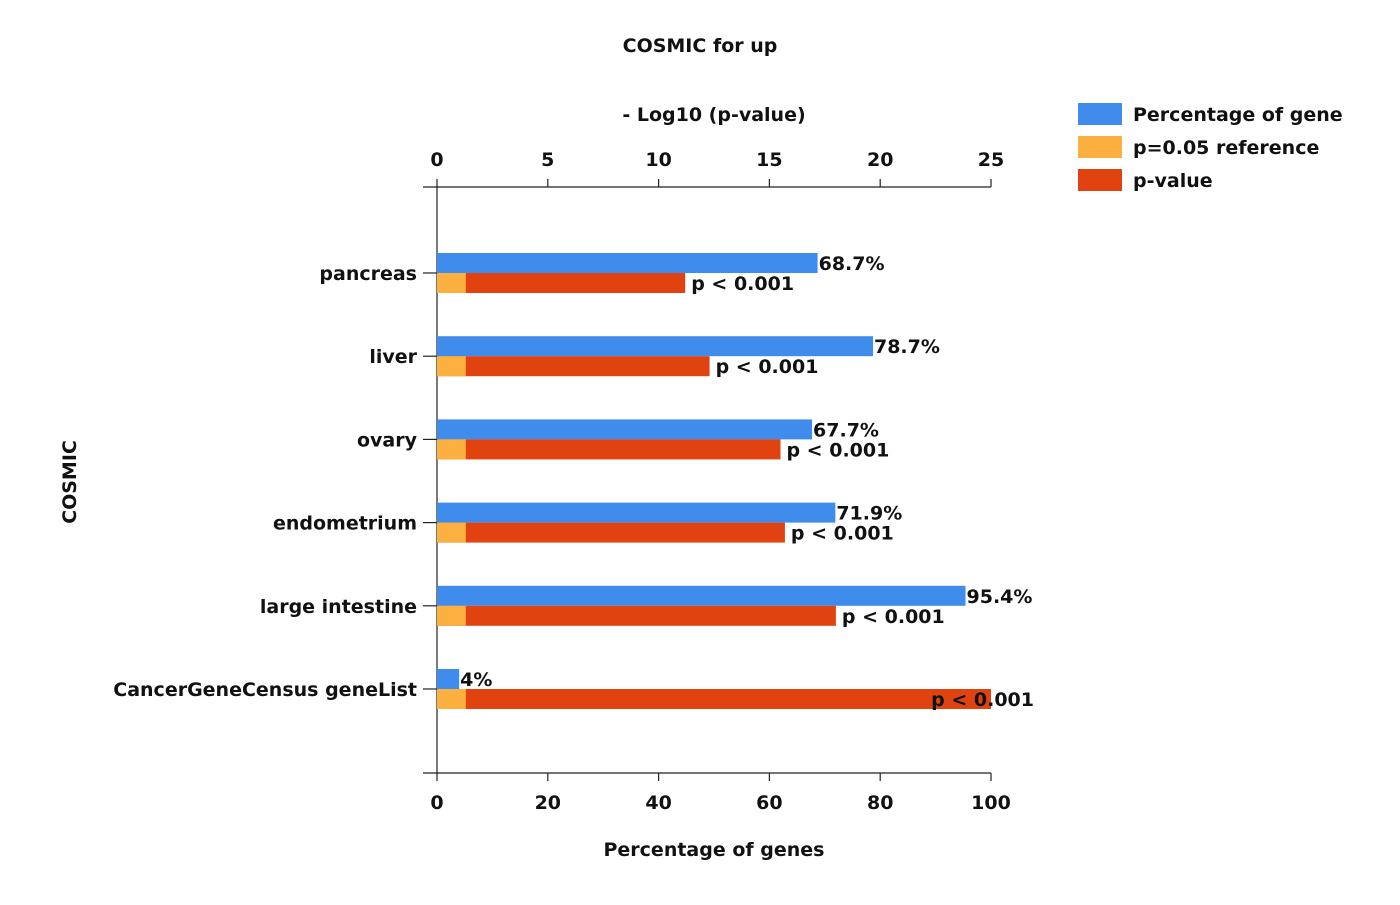  What do you see at coordinates (769, 803) in the screenshot?
I see `bottom-axis-tick-label: 60` at bounding box center [769, 803].